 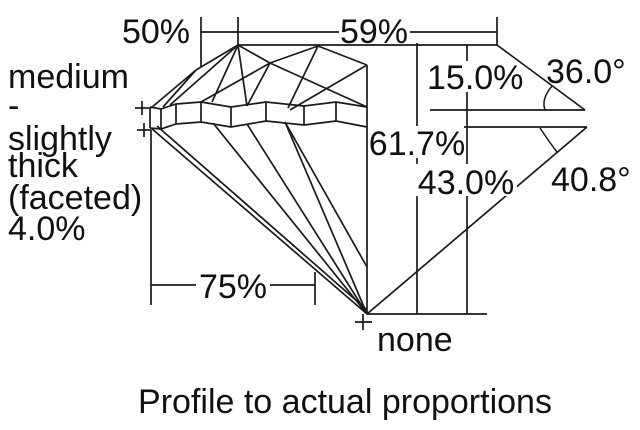 What do you see at coordinates (258, 125) in the screenshot?
I see `girdle-bottom-edge` at bounding box center [258, 125].